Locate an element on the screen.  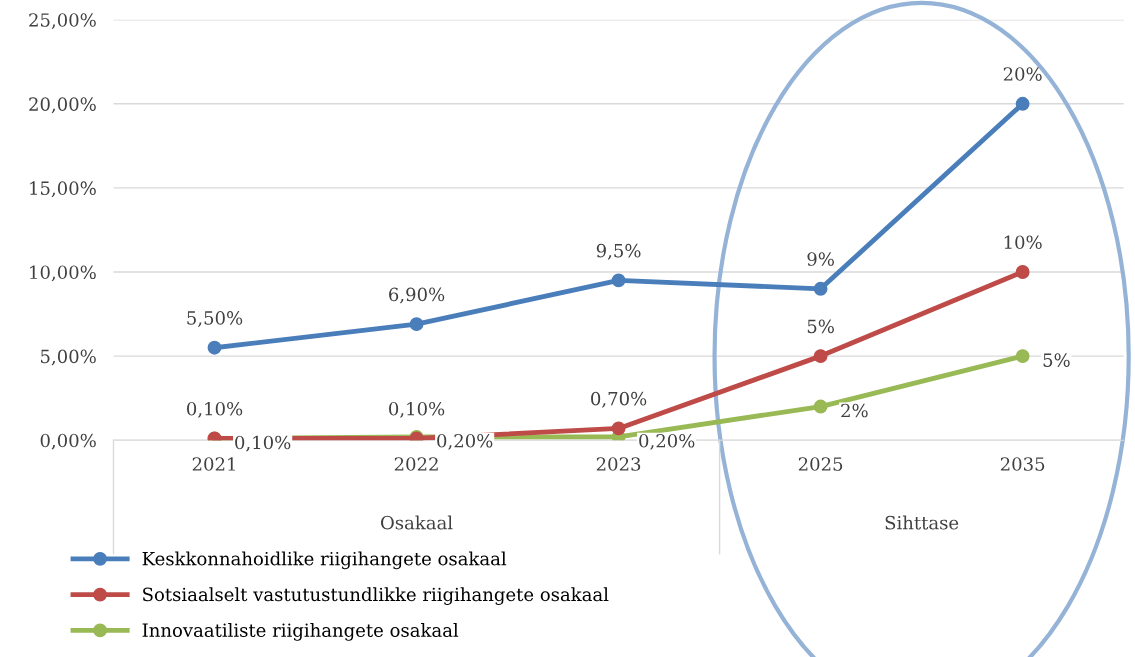
data-label: 10% is located at coordinates (1023, 242).